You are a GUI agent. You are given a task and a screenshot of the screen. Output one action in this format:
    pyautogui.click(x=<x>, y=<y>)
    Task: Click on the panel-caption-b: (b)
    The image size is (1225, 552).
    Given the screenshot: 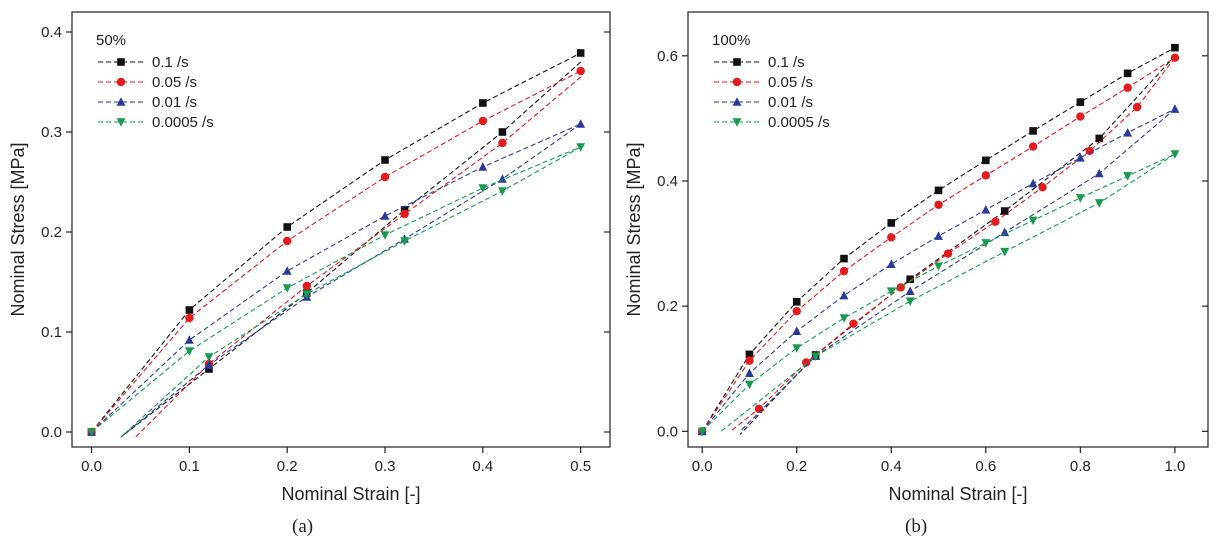 What is the action you would take?
    pyautogui.click(x=916, y=526)
    